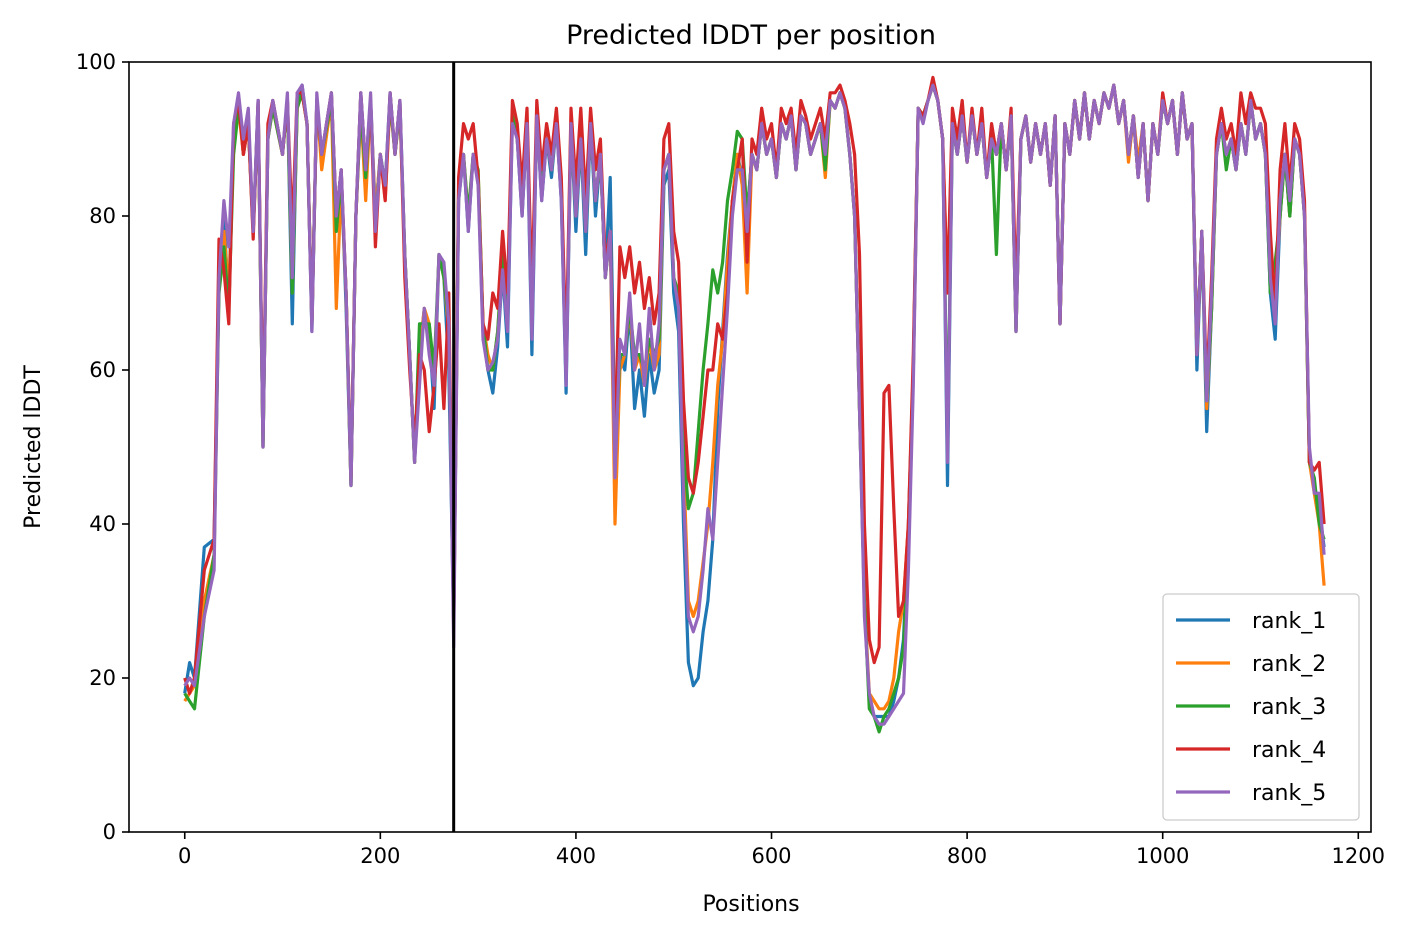 The height and width of the screenshot is (939, 1410). Describe the element at coordinates (102, 370) in the screenshot. I see `y-tick-label: 60` at that location.